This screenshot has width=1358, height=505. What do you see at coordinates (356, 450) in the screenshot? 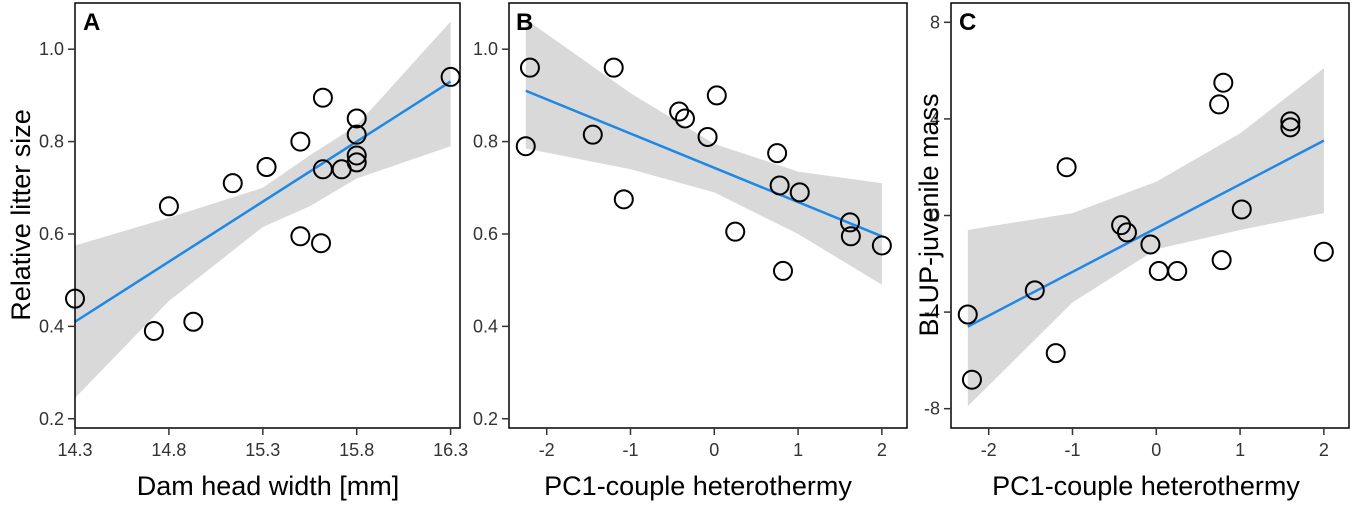
I see `x-tick-label: 15.8` at bounding box center [356, 450].